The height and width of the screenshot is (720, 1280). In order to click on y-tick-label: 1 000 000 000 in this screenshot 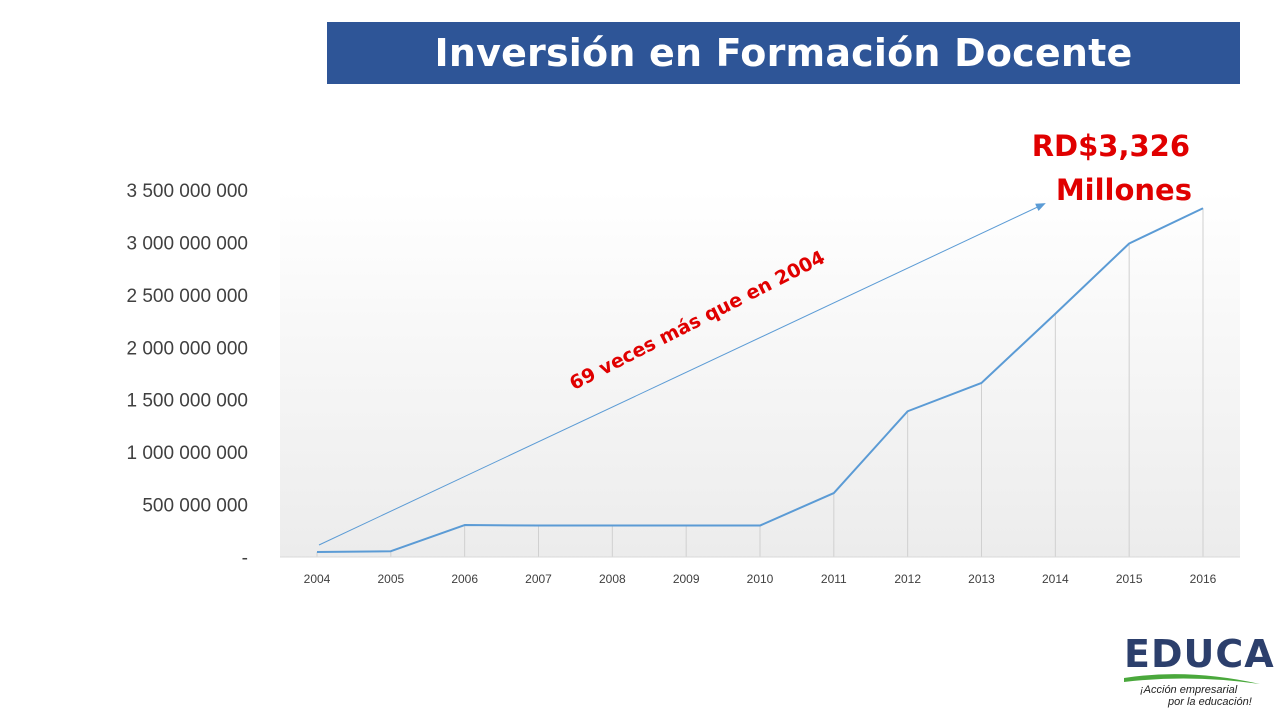, I will do `click(187, 453)`.